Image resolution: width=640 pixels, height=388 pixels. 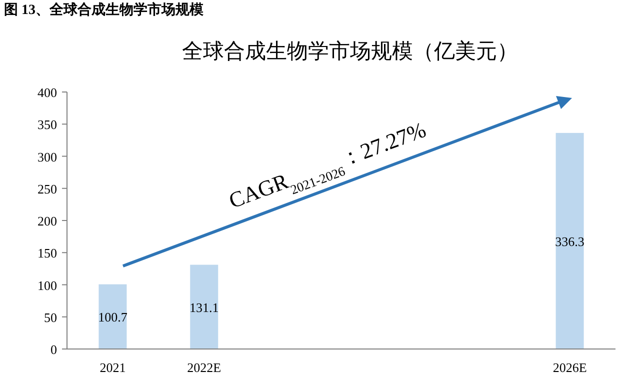 I want to click on data-label: 131.1, so click(x=204, y=307).